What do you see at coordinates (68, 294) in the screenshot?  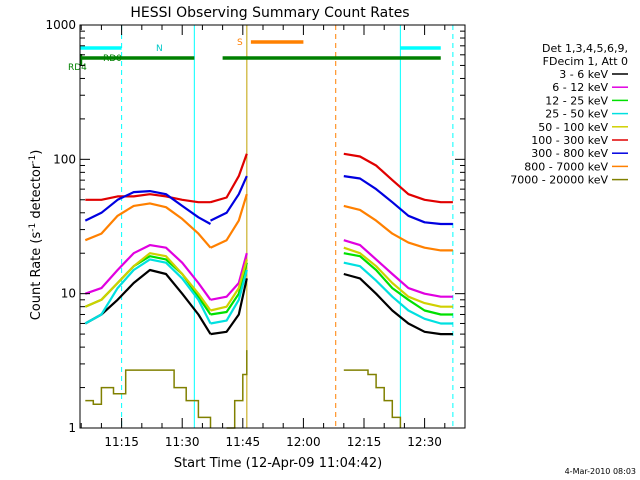 I see `y-tick-label-2: 10` at bounding box center [68, 294].